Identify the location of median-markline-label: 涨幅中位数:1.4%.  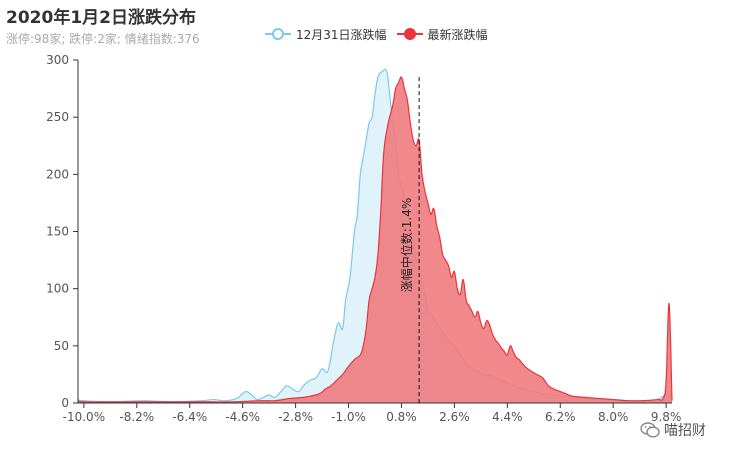
(406, 245).